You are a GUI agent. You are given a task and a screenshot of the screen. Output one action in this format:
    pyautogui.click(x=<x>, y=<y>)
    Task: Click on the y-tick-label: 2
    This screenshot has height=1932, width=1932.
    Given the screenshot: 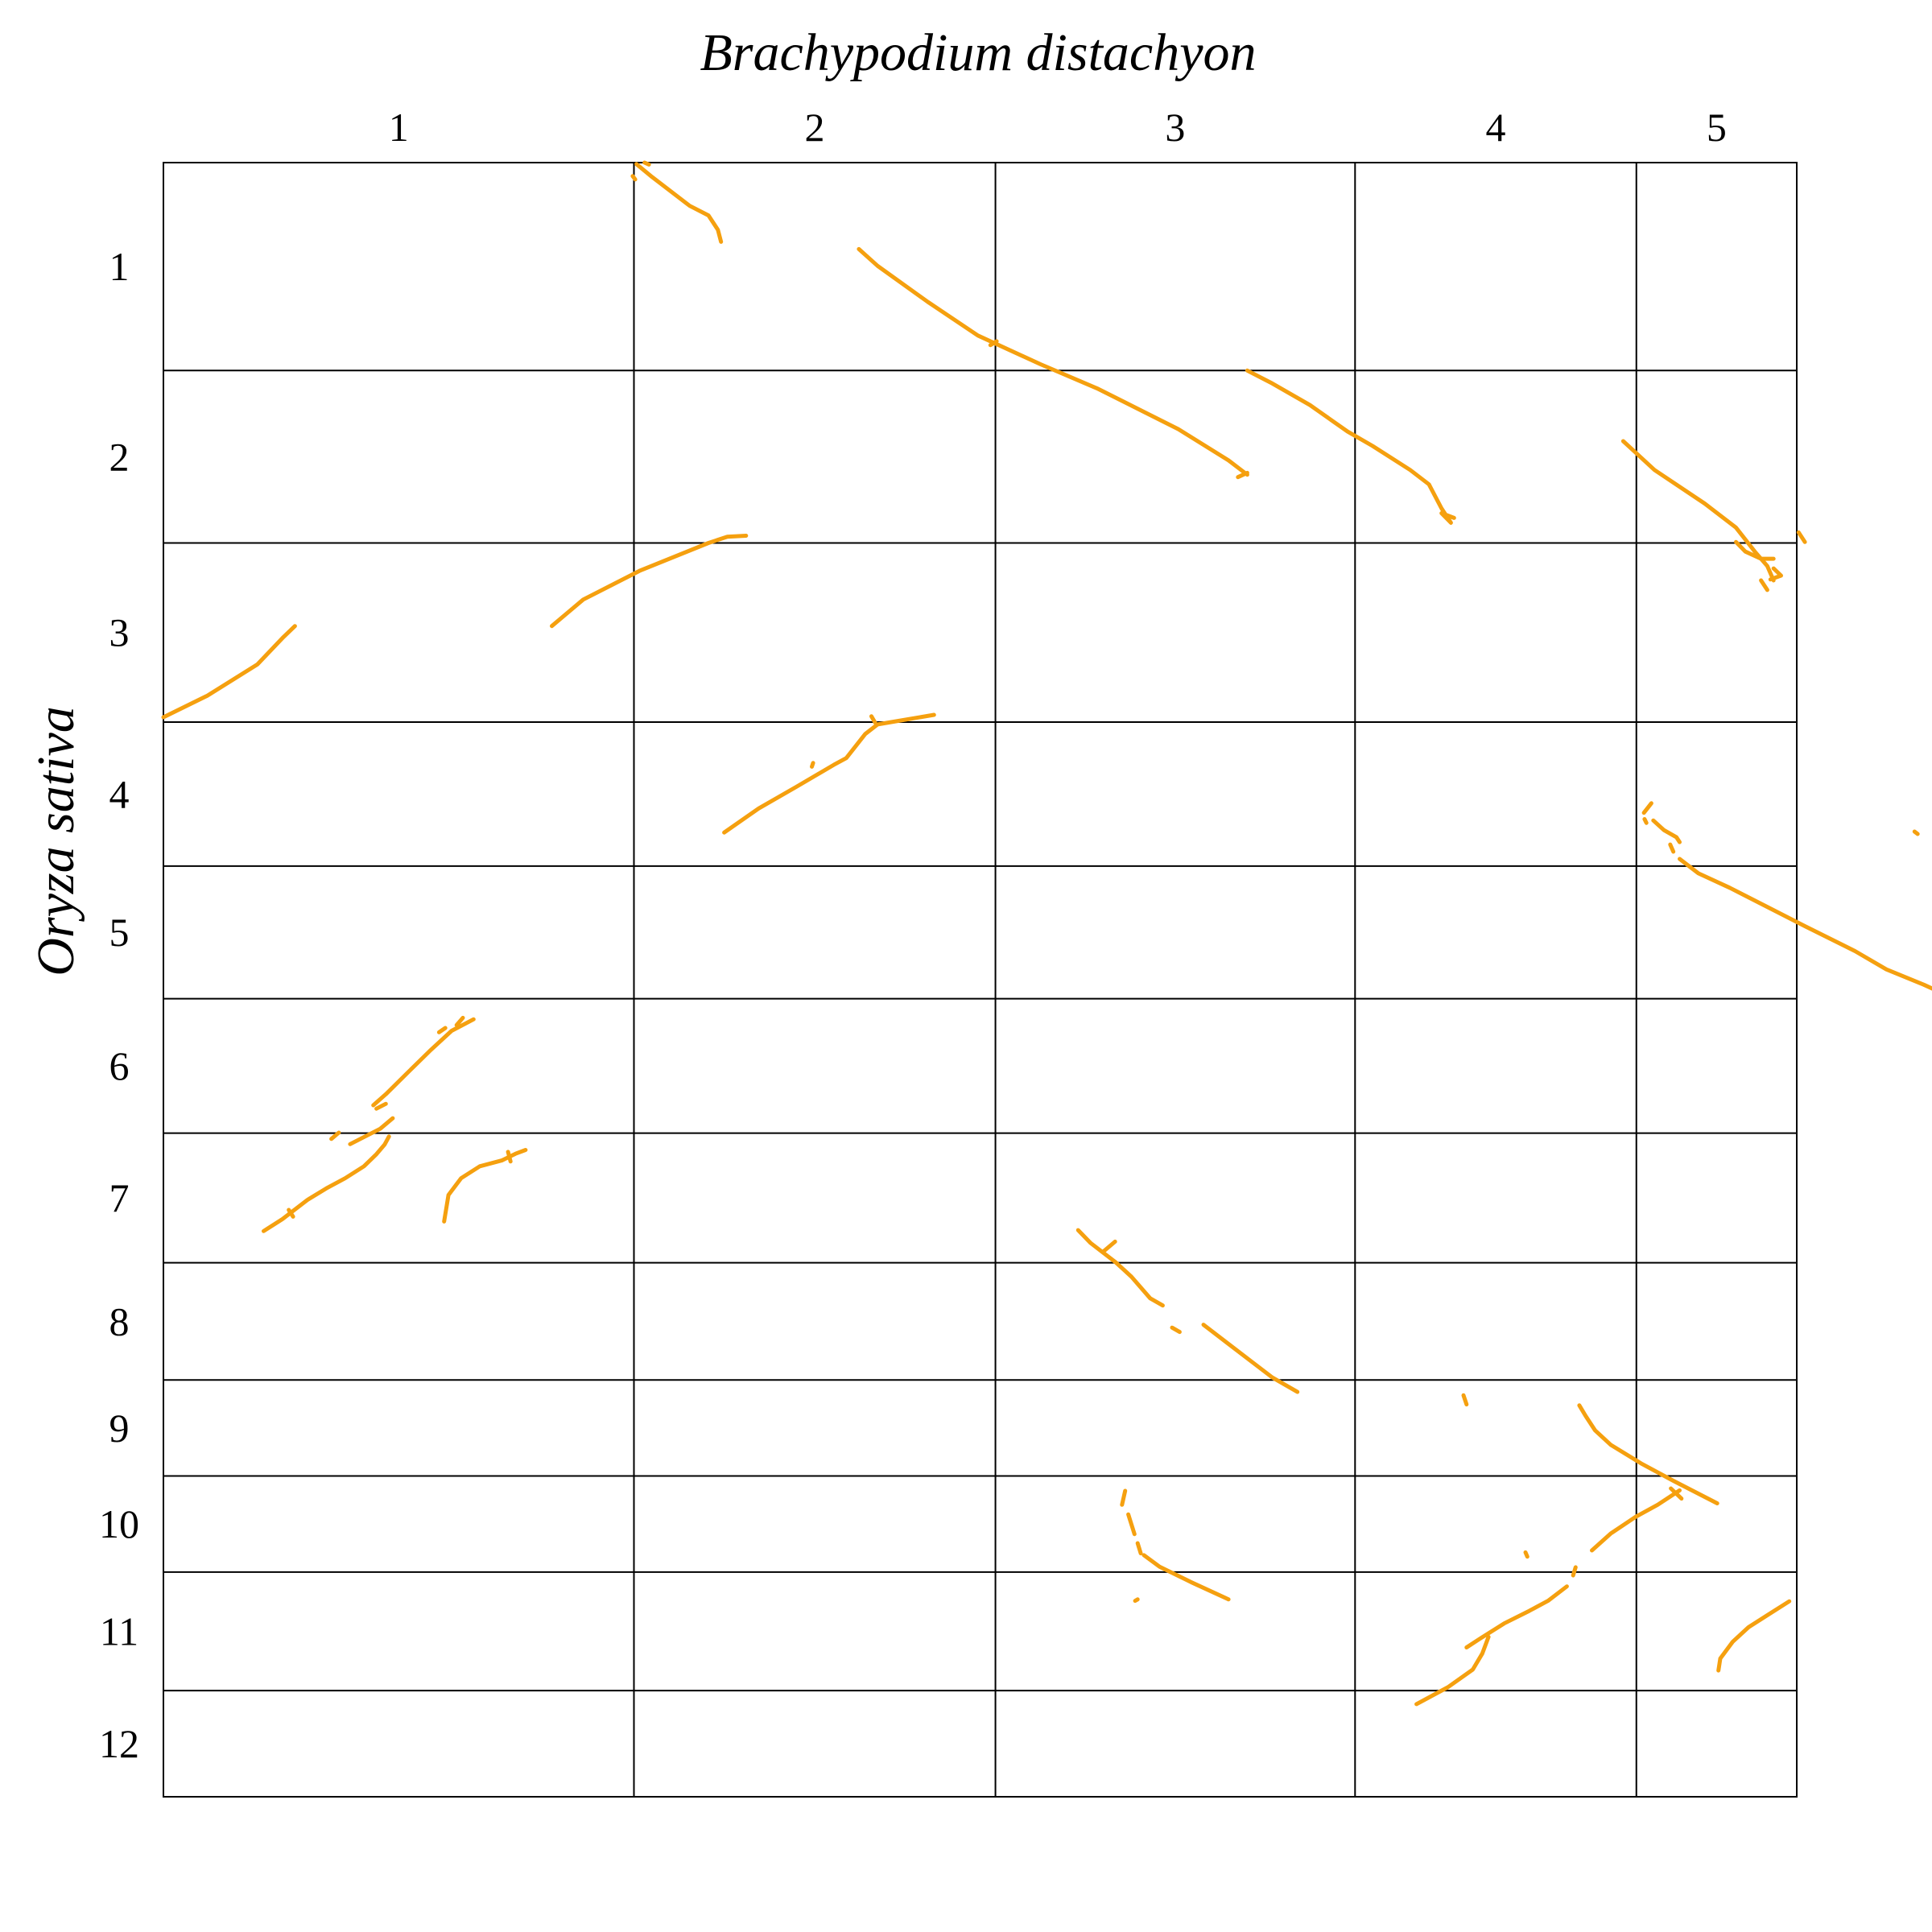 What is the action you would take?
    pyautogui.click(x=119, y=456)
    